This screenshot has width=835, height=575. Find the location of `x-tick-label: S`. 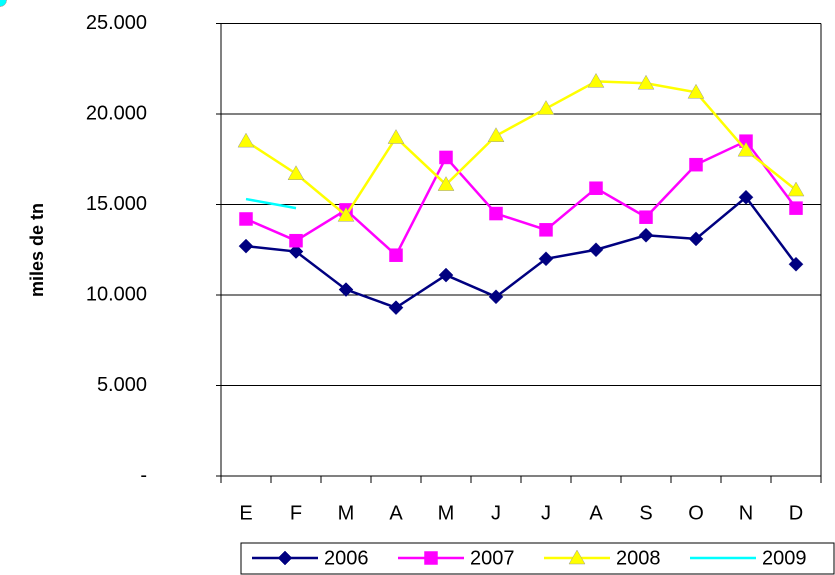

x-tick-label: S is located at coordinates (645, 513).